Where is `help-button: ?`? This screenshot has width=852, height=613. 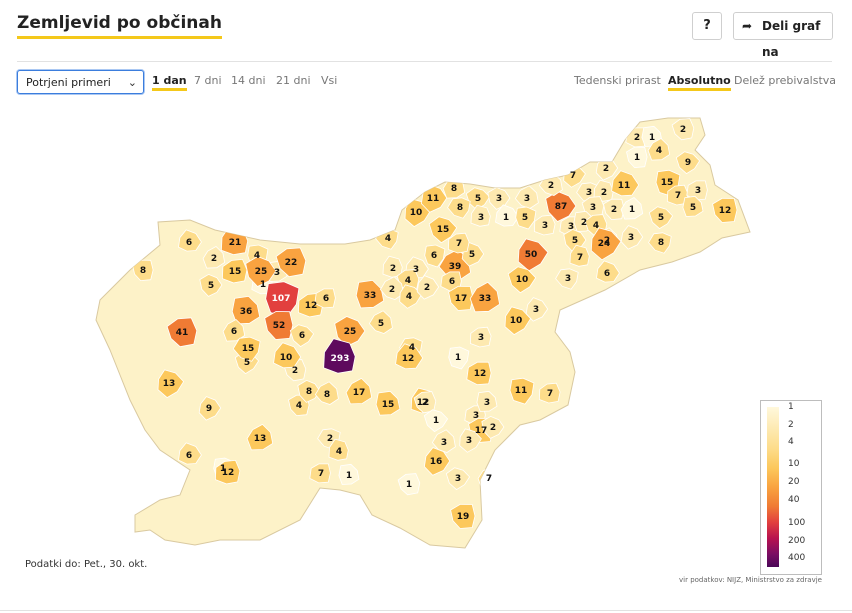 help-button: ? is located at coordinates (707, 26).